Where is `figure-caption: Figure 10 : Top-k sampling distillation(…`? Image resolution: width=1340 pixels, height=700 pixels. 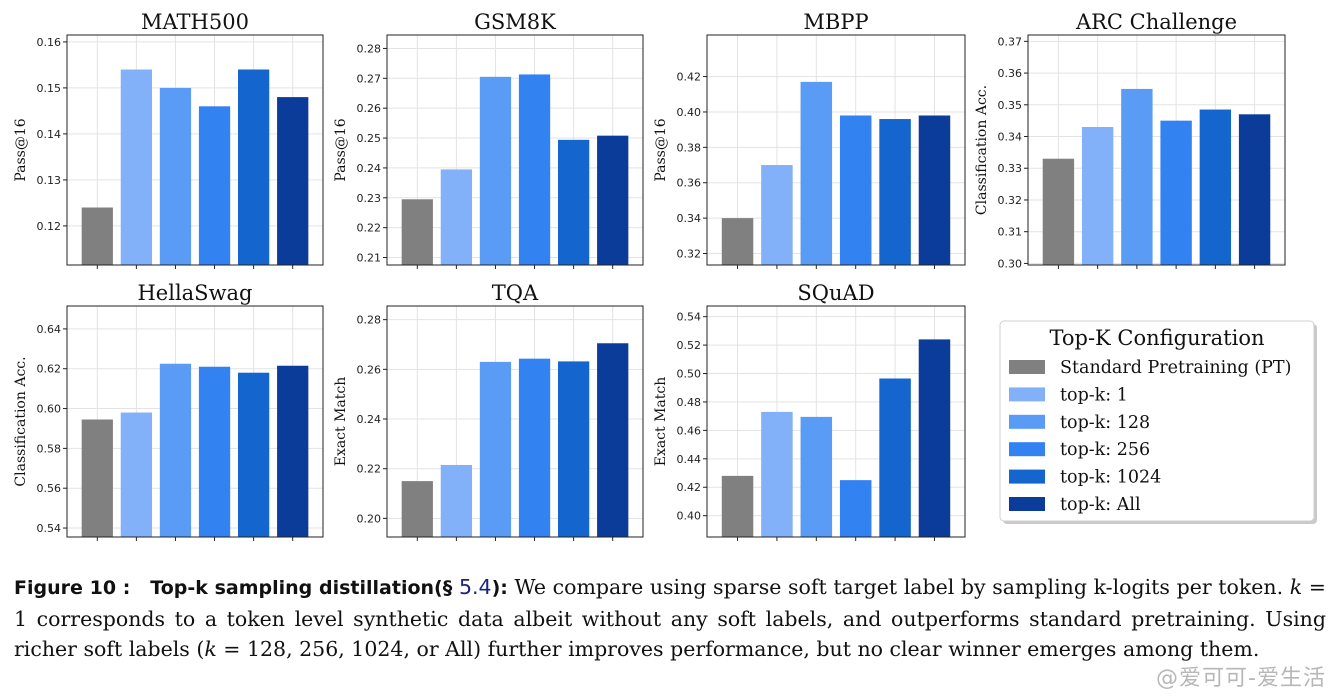 figure-caption: Figure 10 : Top-k sampling distillation(… is located at coordinates (670, 618).